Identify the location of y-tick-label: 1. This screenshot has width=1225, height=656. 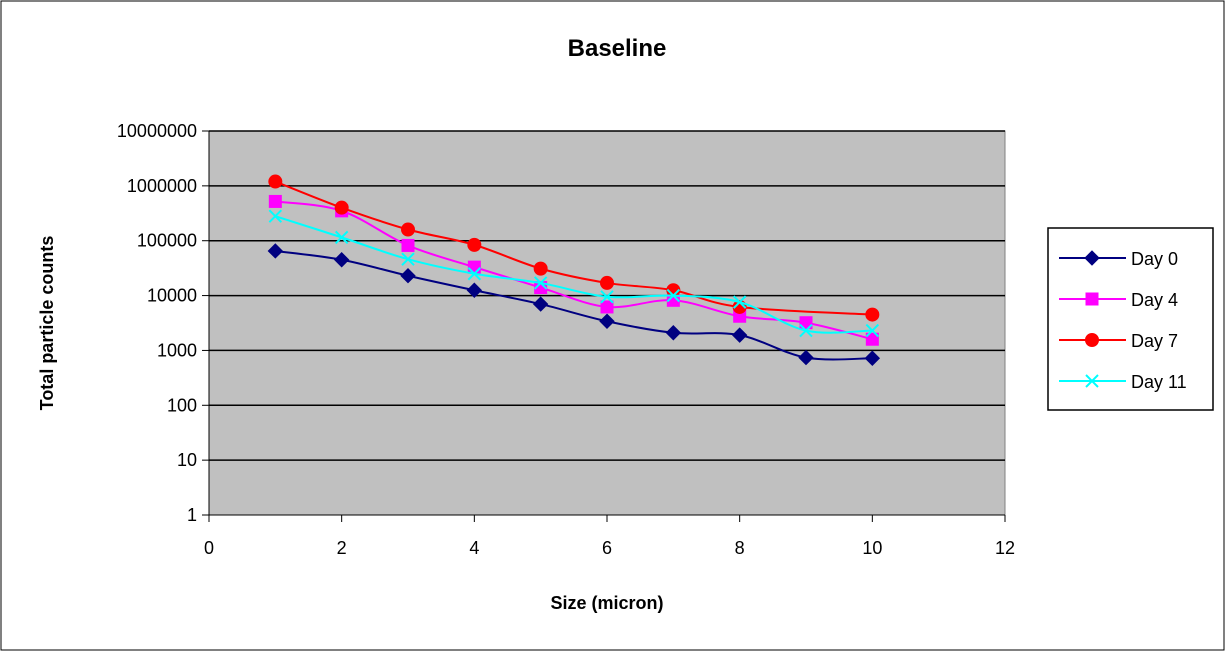
(192, 515).